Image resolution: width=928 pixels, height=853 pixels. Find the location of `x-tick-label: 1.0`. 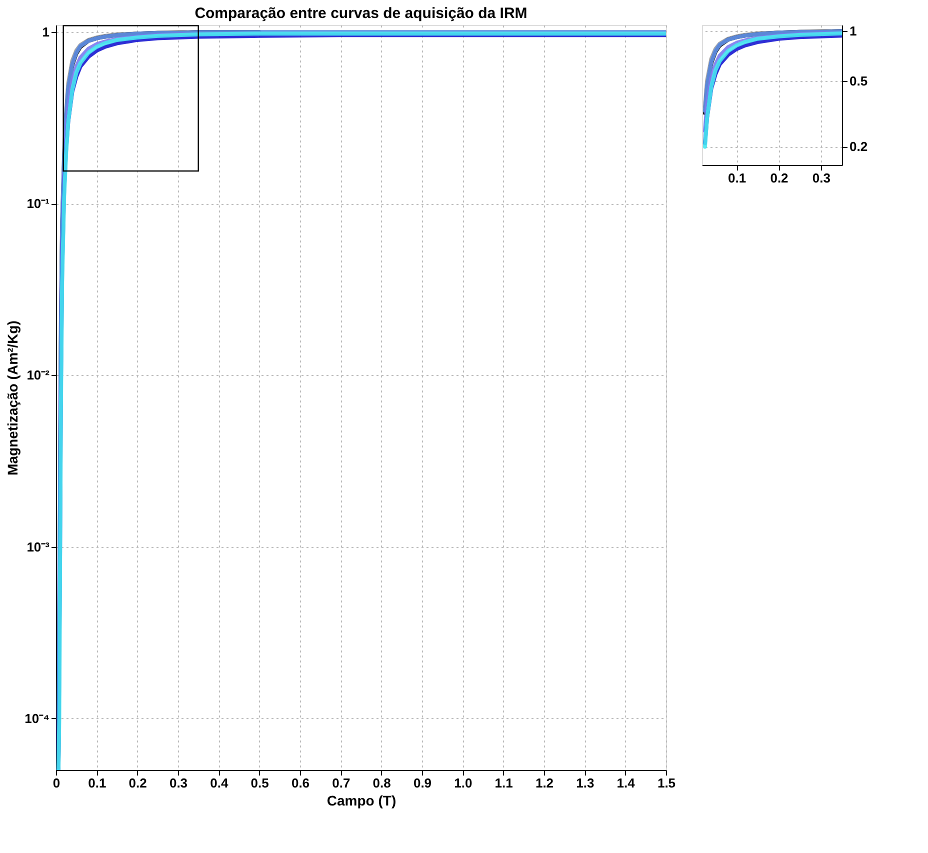

x-tick-label: 1.0 is located at coordinates (463, 783).